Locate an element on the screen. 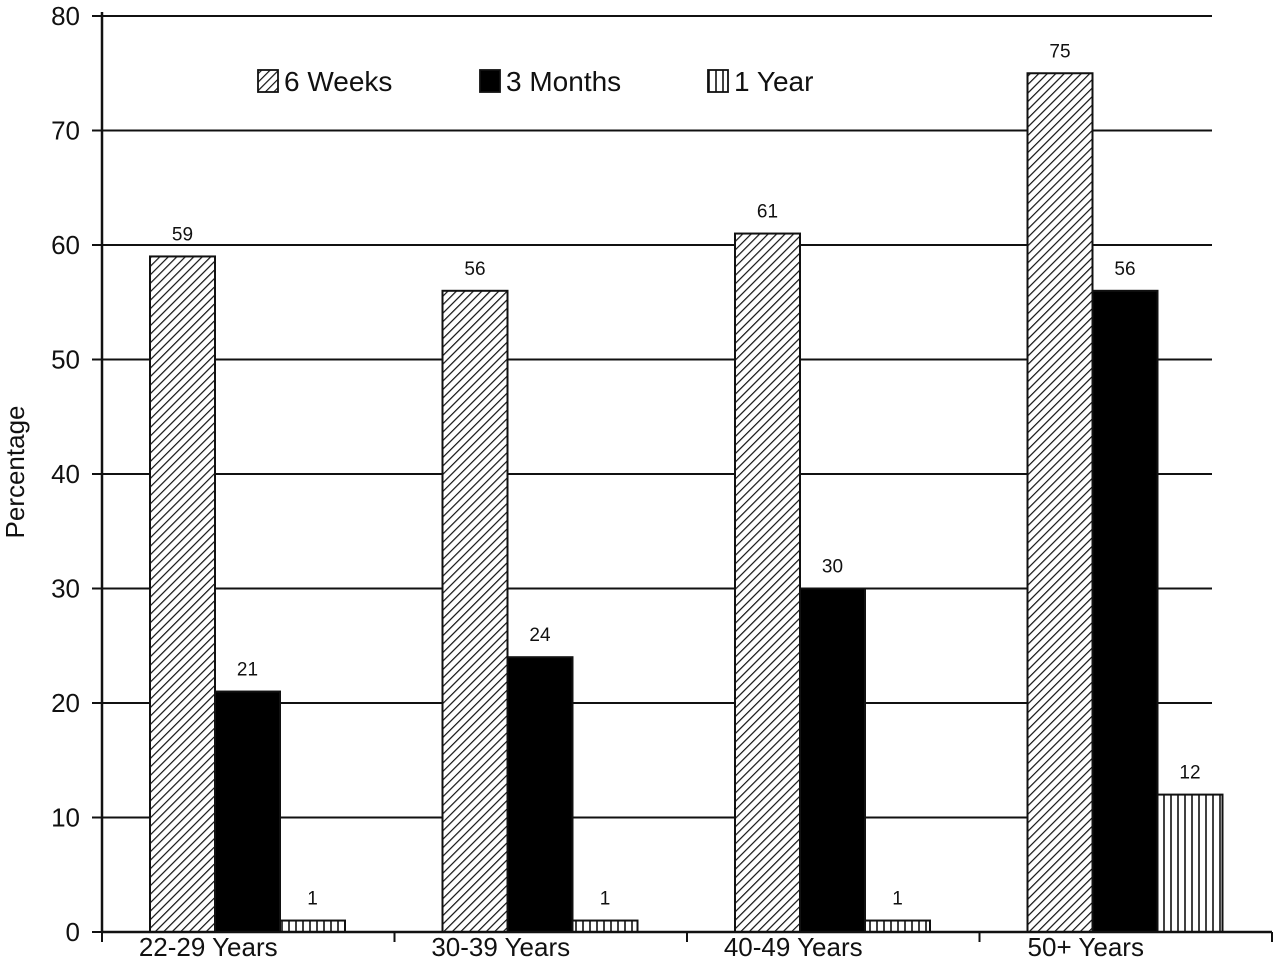 Image resolution: width=1280 pixels, height=961 pixels. x-category-label: 50+ Years is located at coordinates (1086, 946).